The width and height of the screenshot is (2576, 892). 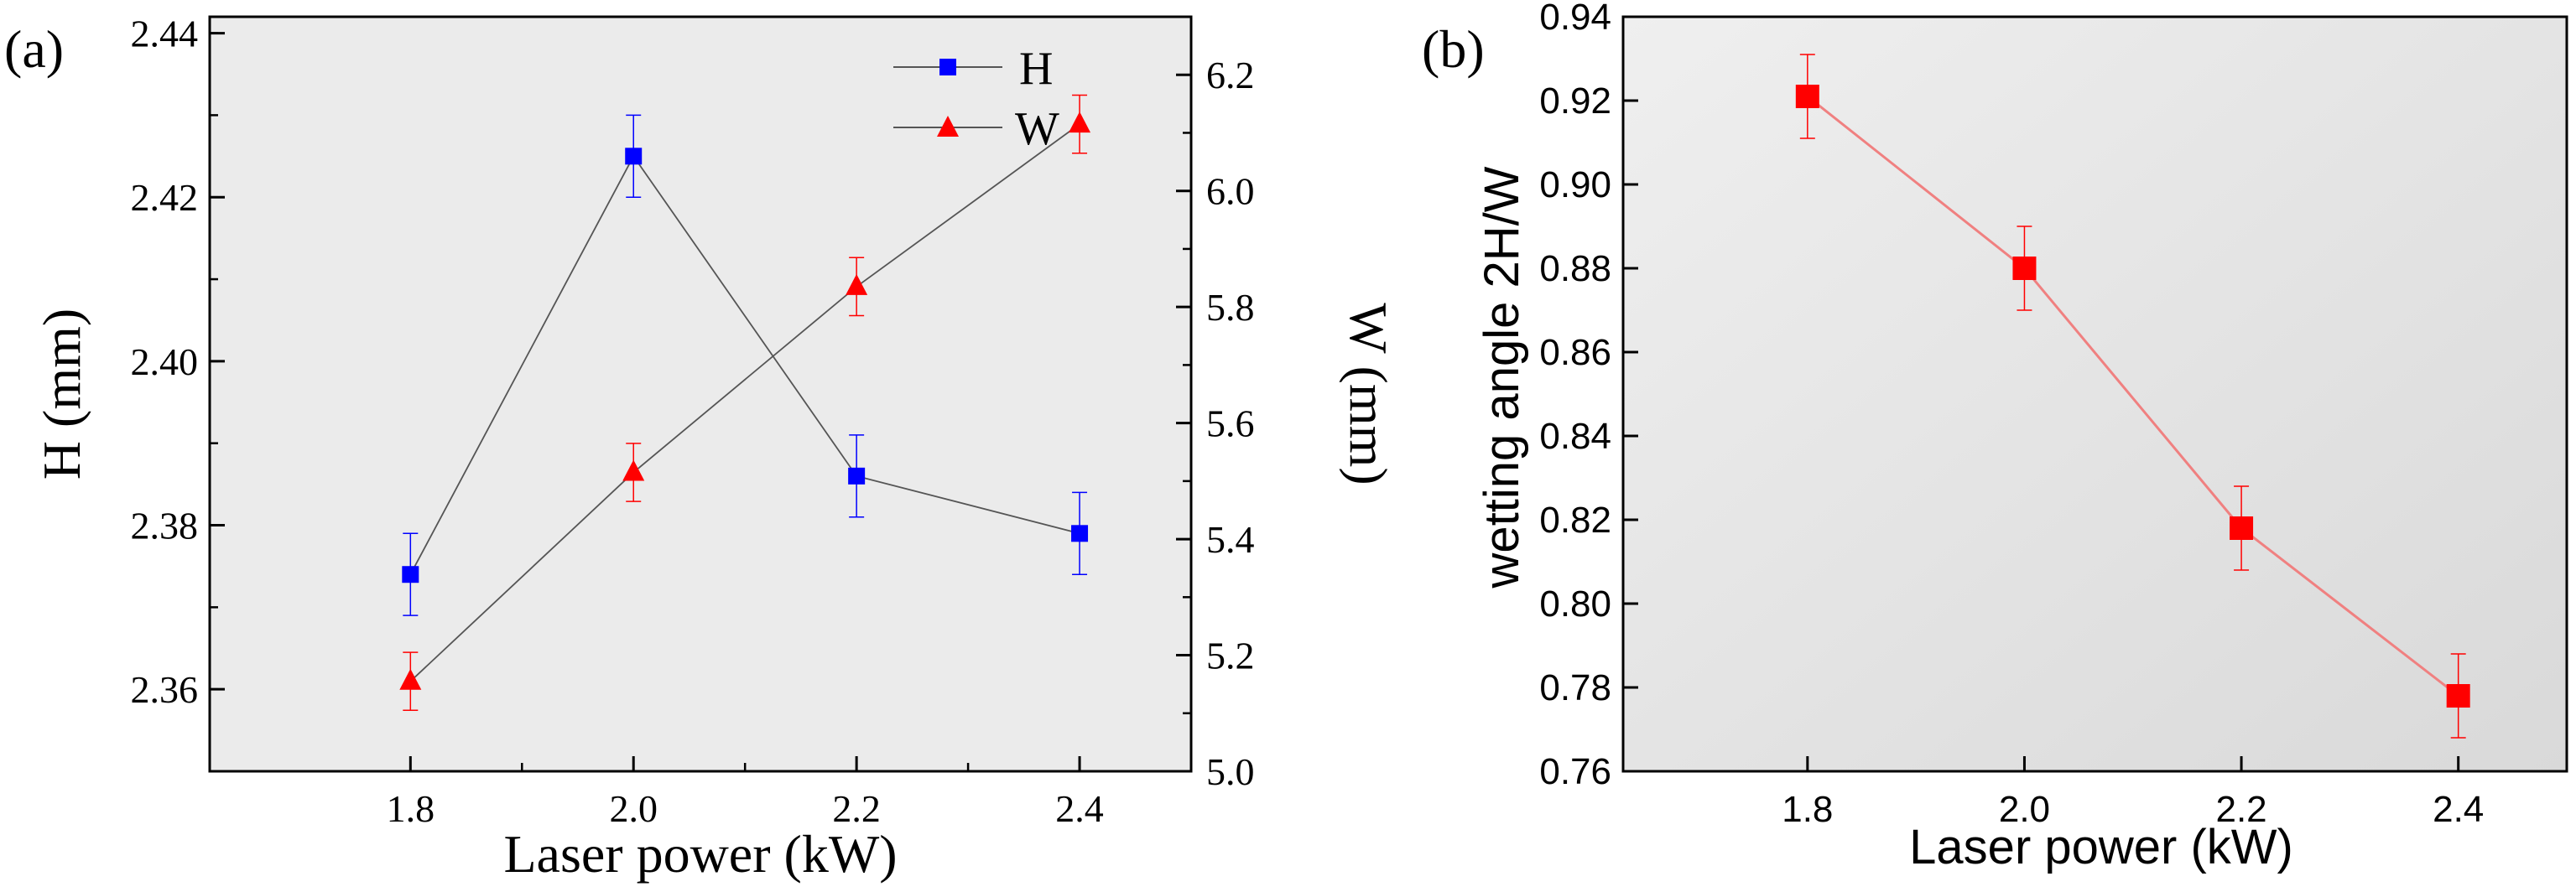 What do you see at coordinates (1575, 101) in the screenshot?
I see `y-tick-label: 0.92` at bounding box center [1575, 101].